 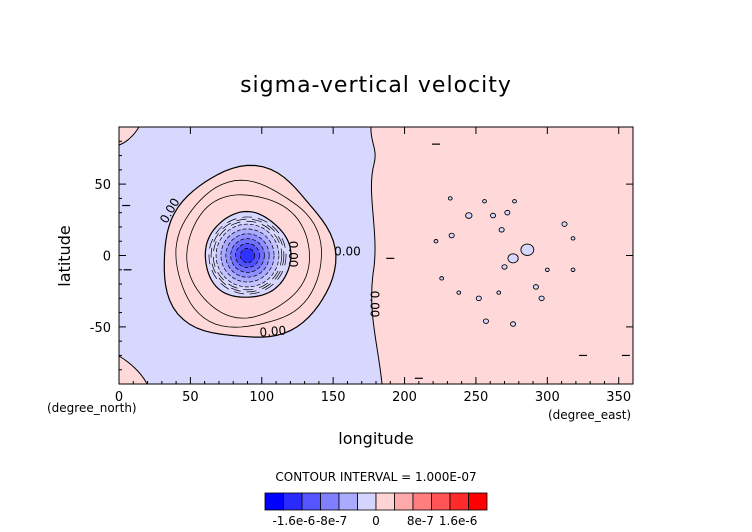 I want to click on colorbar: -1.6e-6 -8e-7 0 8e-7 1.6e-6, so click(x=376, y=510).